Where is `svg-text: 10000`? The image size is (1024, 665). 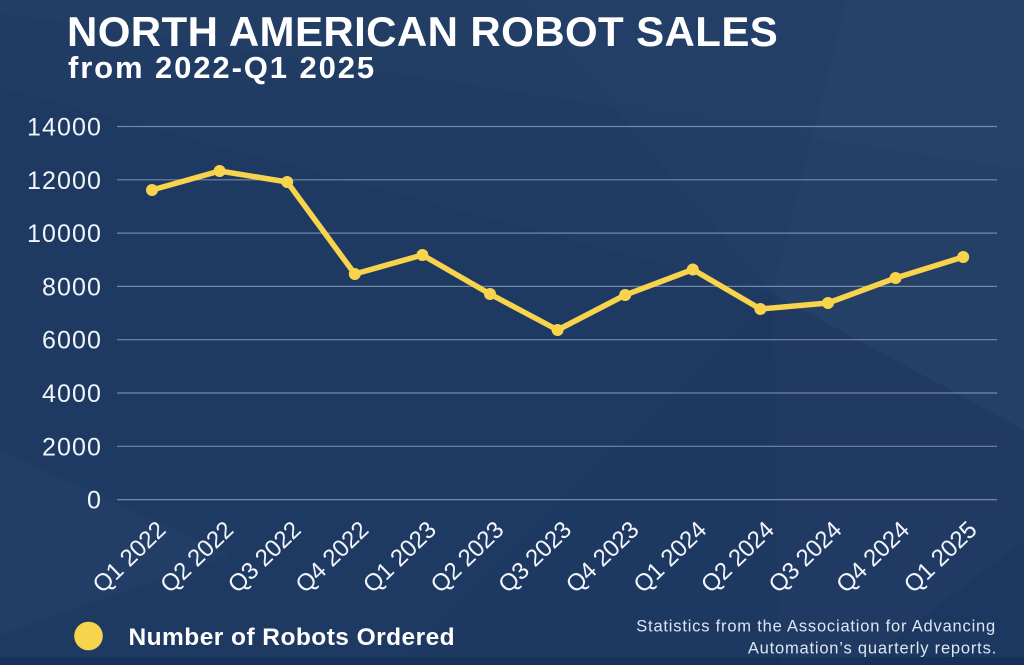 svg-text: 10000 is located at coordinates (64, 234).